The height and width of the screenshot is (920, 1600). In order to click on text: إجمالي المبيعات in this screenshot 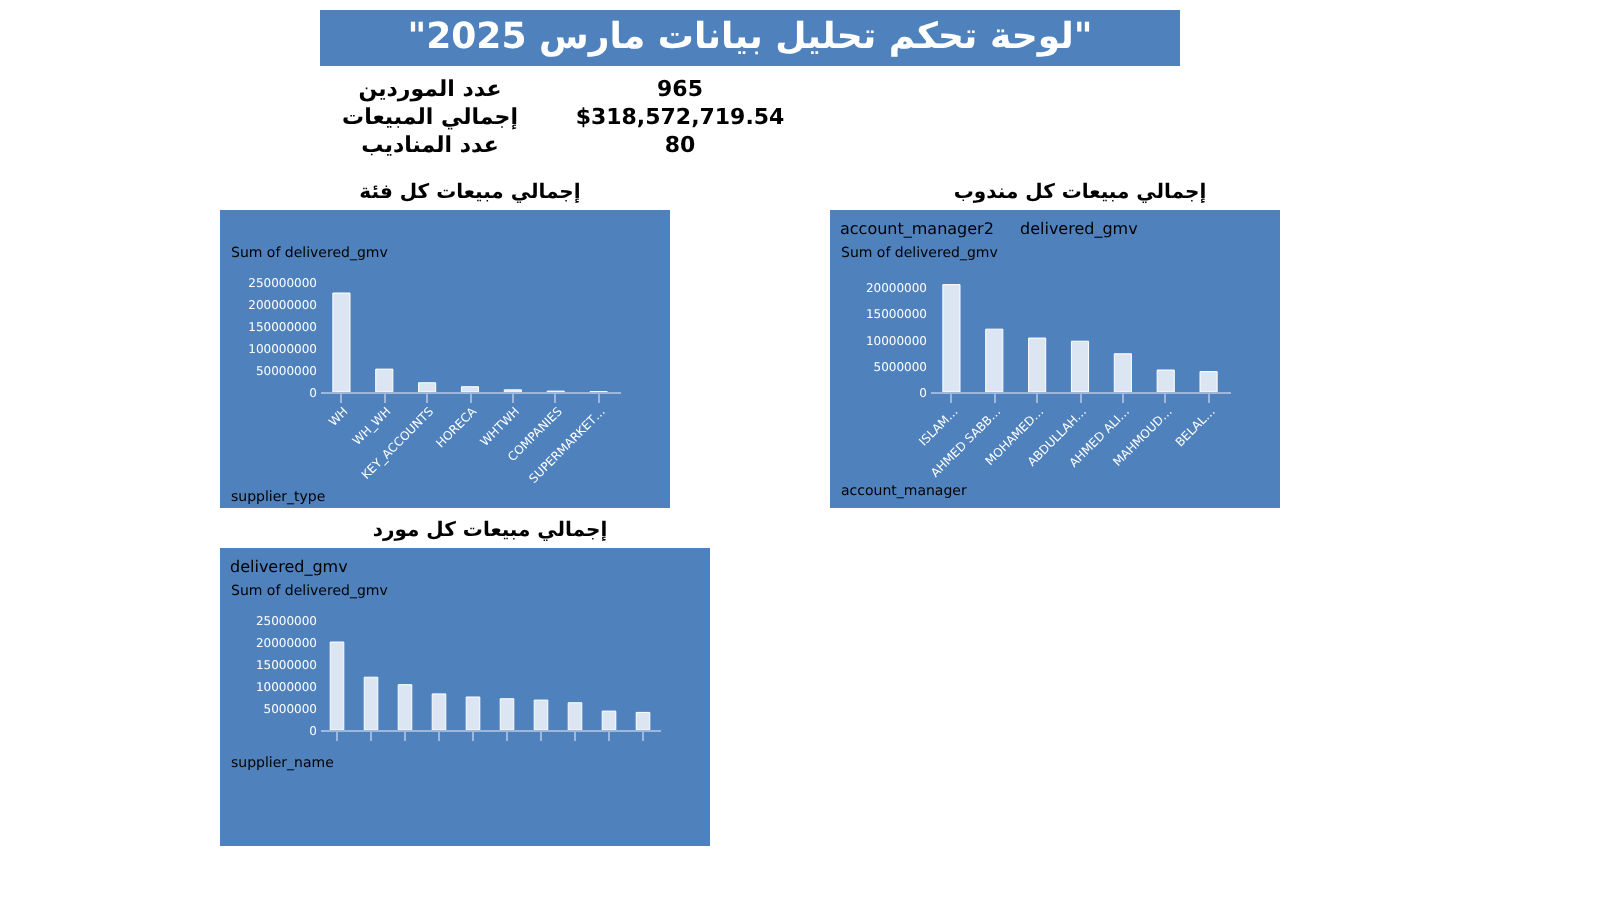, I will do `click(430, 117)`.